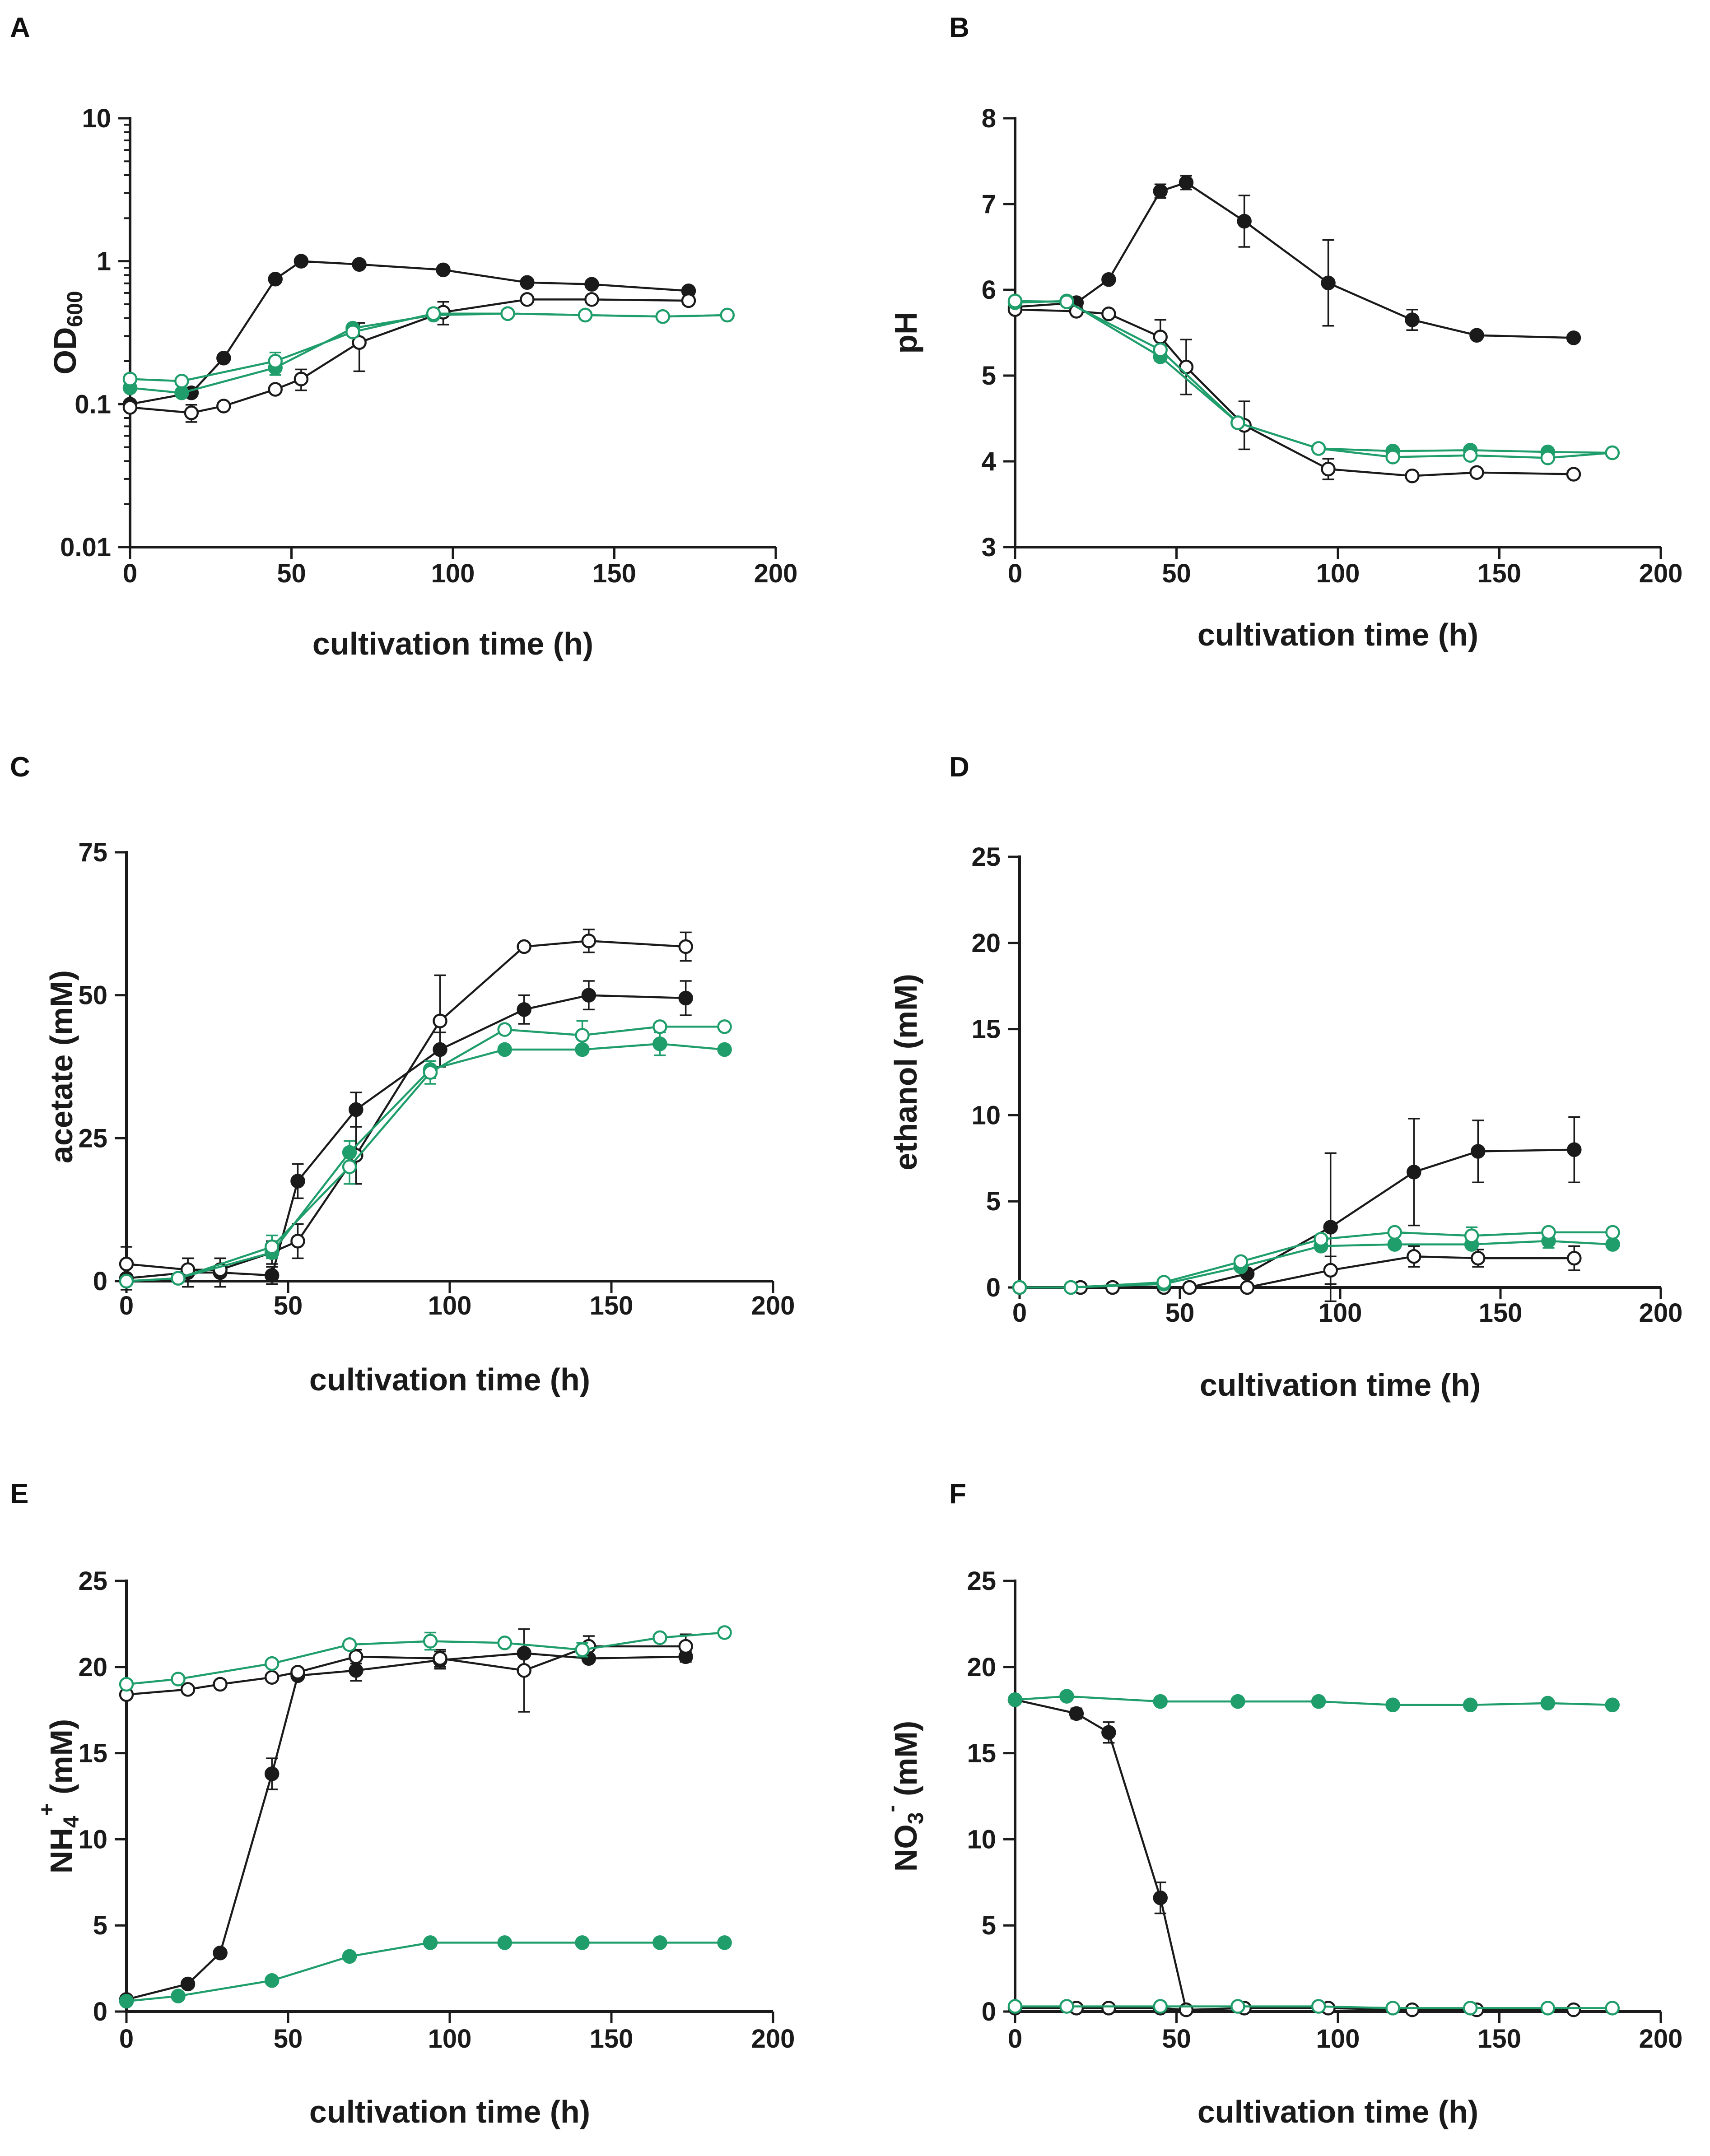 This screenshot has width=1710, height=2156. What do you see at coordinates (93, 404) in the screenshot?
I see `y-tick-label: 0.1` at bounding box center [93, 404].